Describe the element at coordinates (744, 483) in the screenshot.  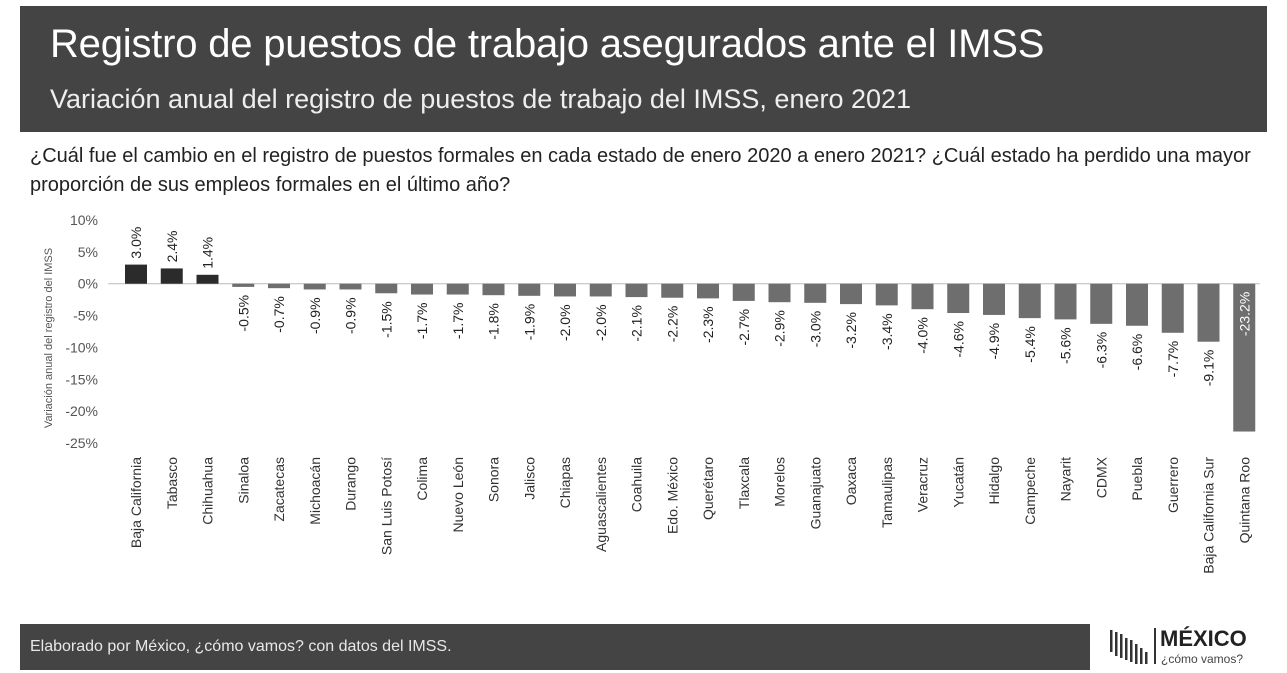
I see `category-label: Tlaxcala` at that location.